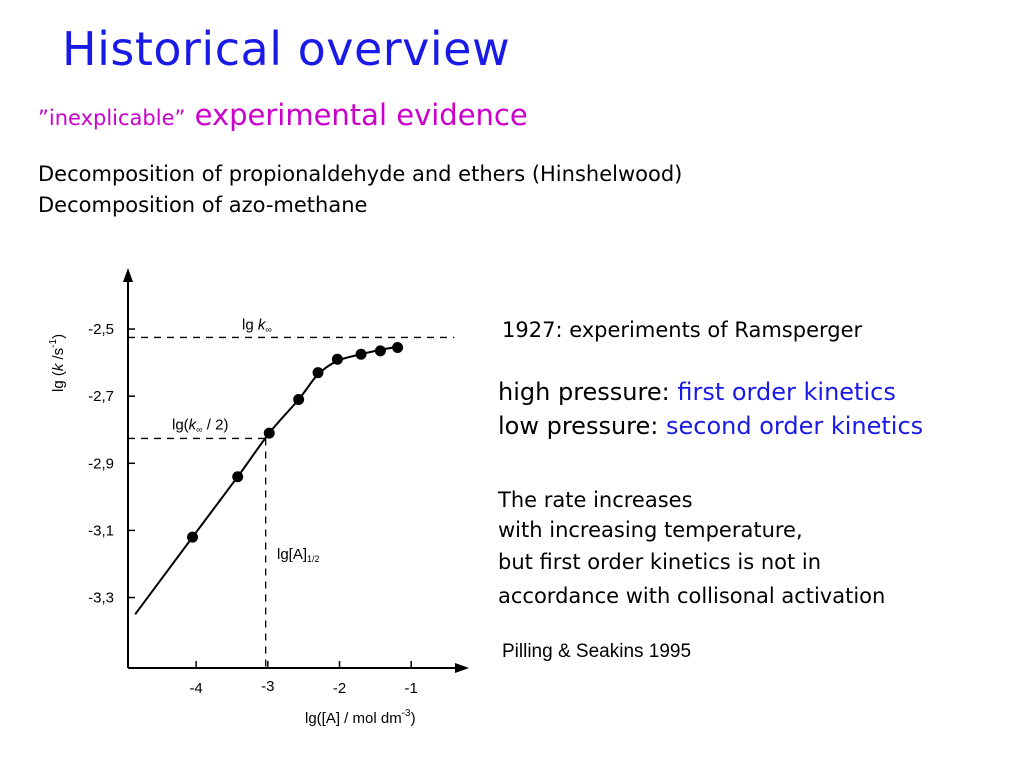 The image size is (1024, 768). I want to click on a-half-sub: 1/2, so click(313, 559).